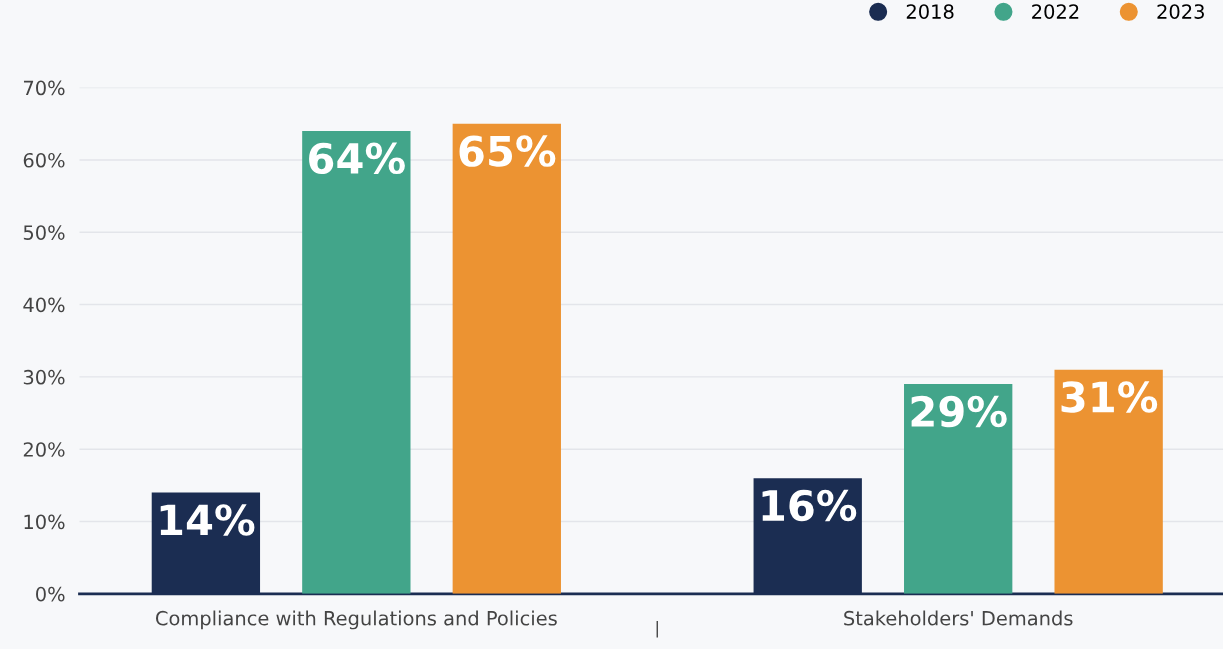  I want to click on data-label: 14%, so click(207, 520).